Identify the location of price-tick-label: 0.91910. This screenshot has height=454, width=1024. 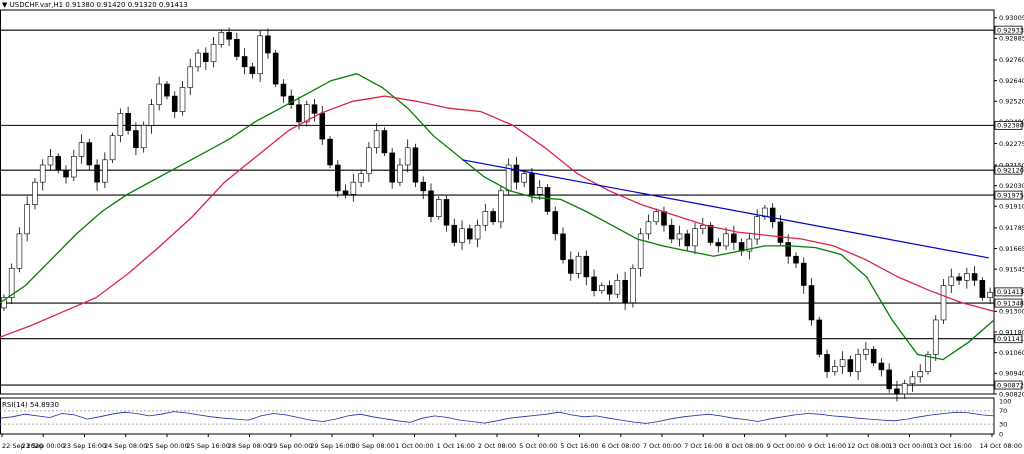
(1011, 207).